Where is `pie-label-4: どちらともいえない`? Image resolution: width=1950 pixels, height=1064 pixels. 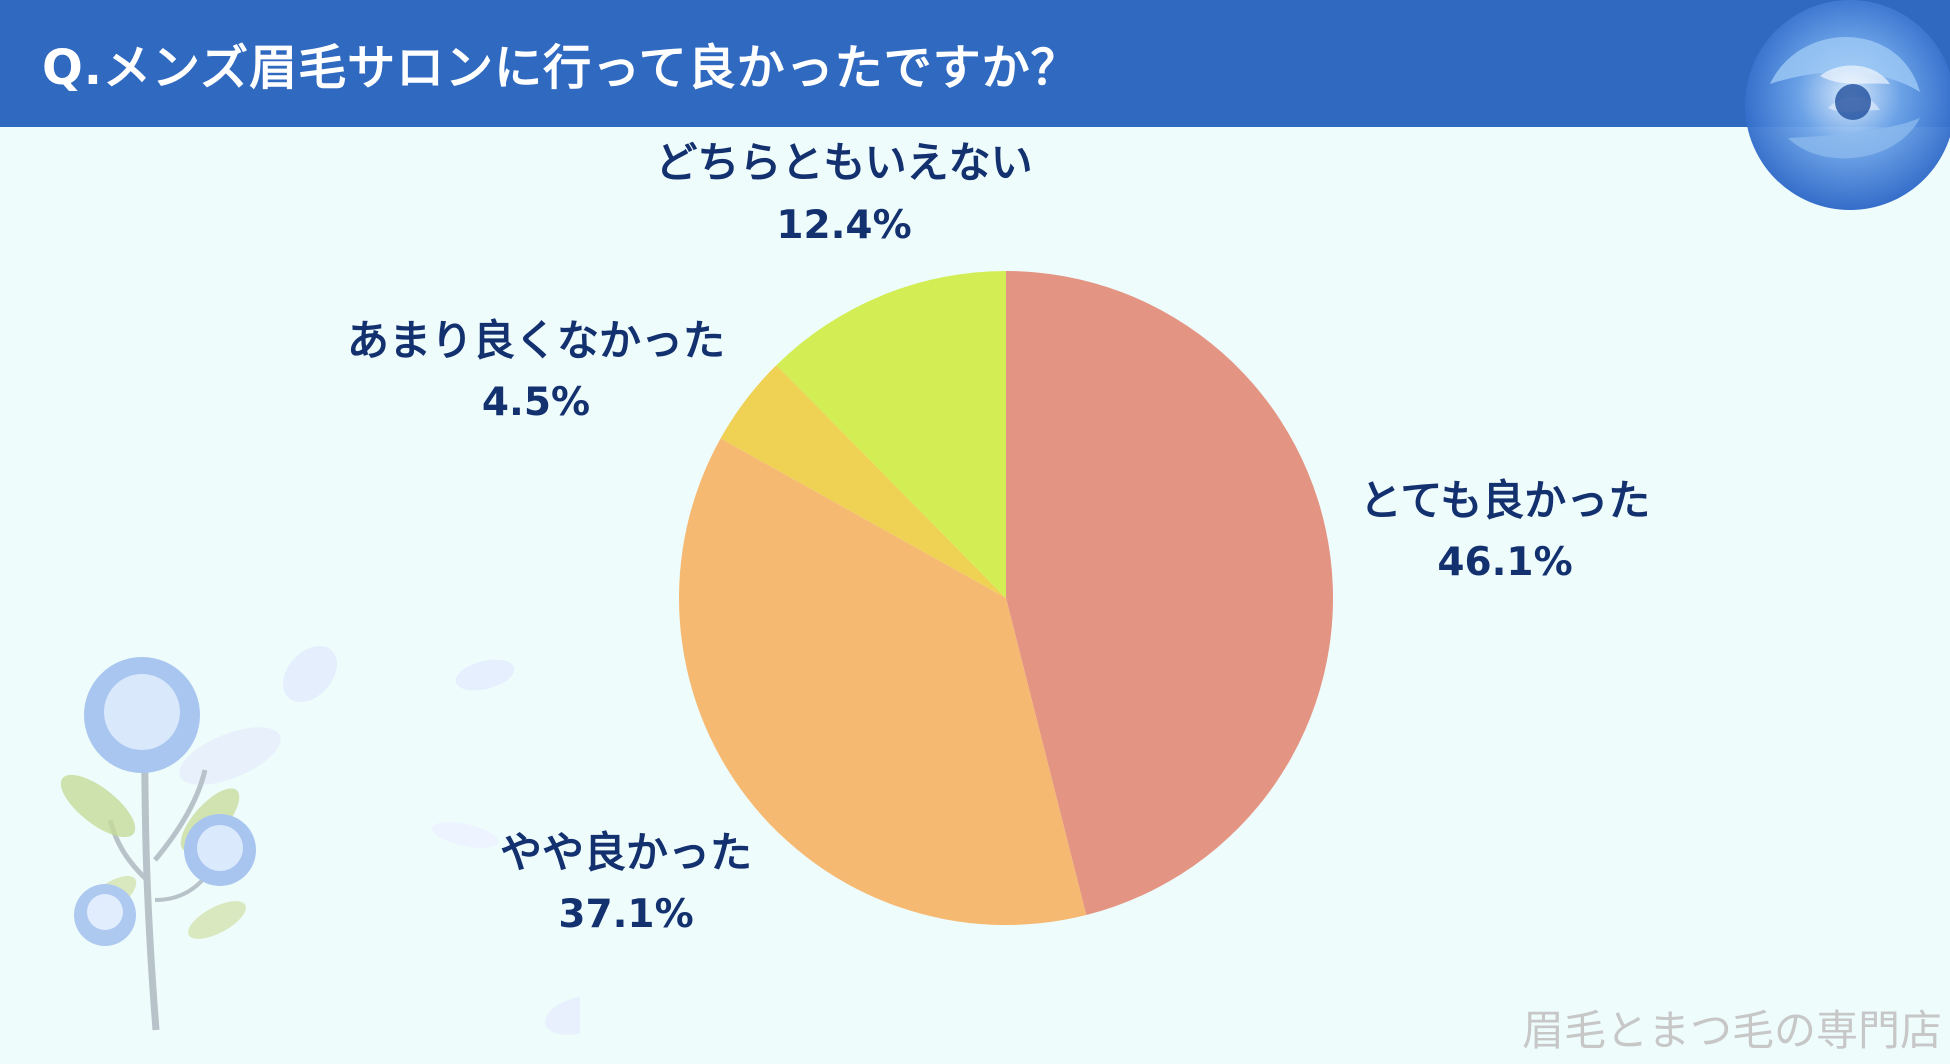 pie-label-4: どちらともいえない is located at coordinates (843, 162).